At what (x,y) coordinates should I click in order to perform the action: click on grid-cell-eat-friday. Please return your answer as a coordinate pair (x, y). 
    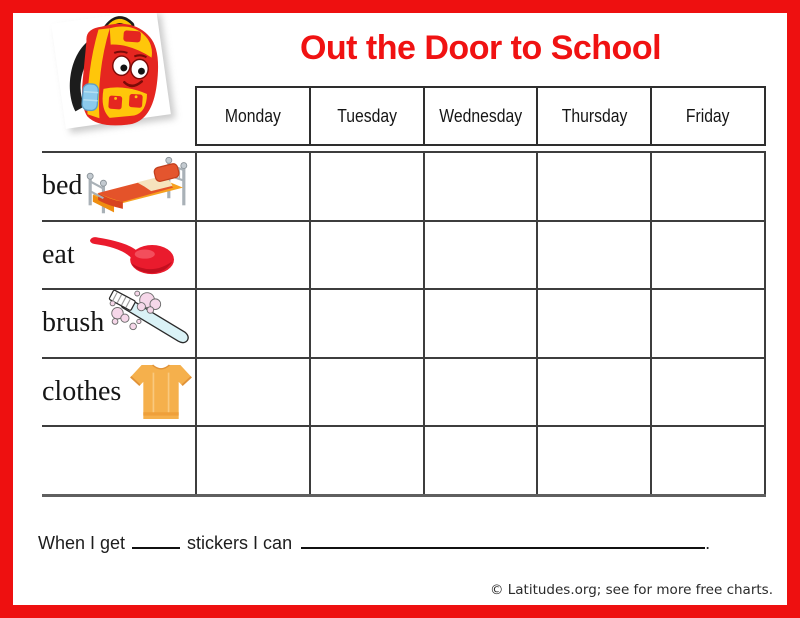
    Looking at the image, I should click on (708, 255).